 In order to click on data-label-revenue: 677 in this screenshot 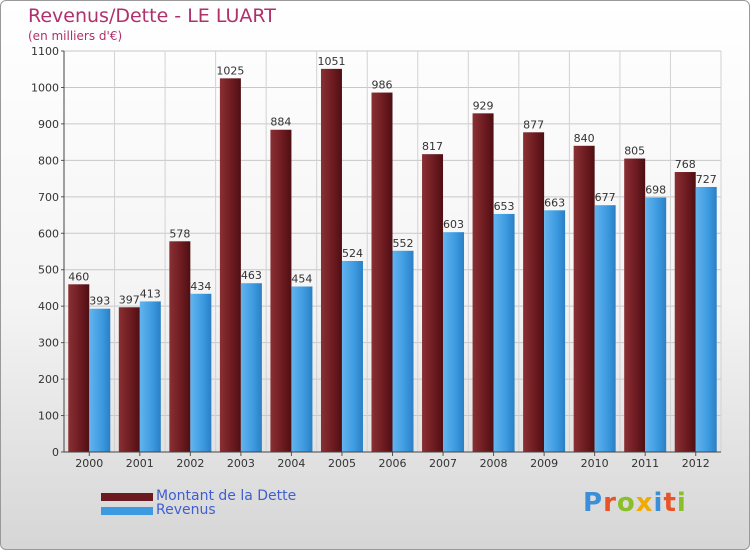, I will do `click(605, 197)`.